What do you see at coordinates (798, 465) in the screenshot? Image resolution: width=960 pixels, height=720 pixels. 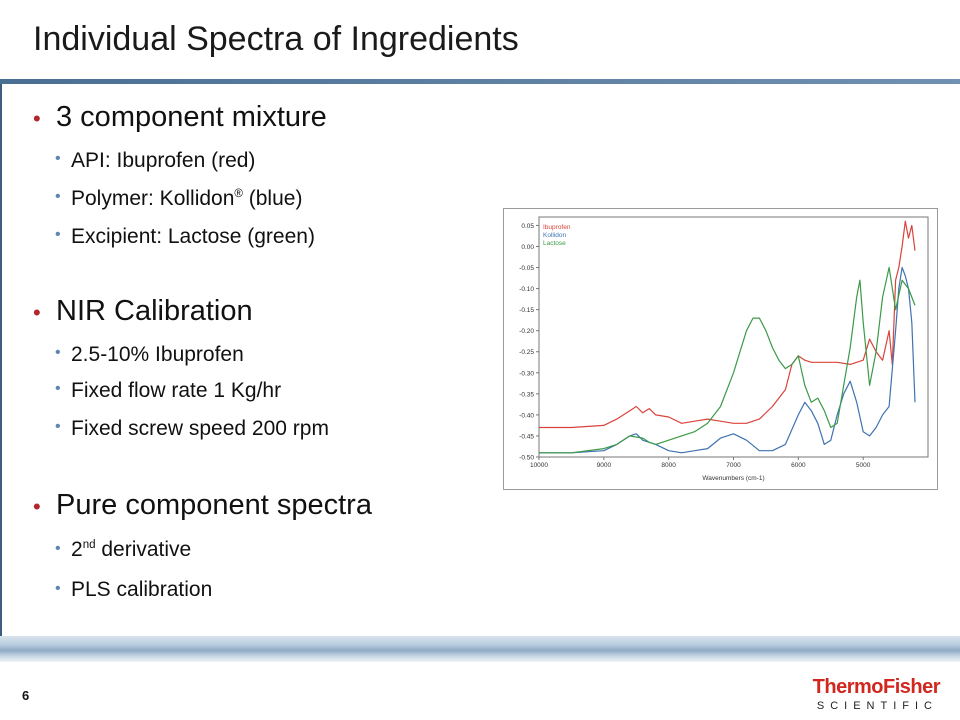 I see `x-tick-label: 6000` at bounding box center [798, 465].